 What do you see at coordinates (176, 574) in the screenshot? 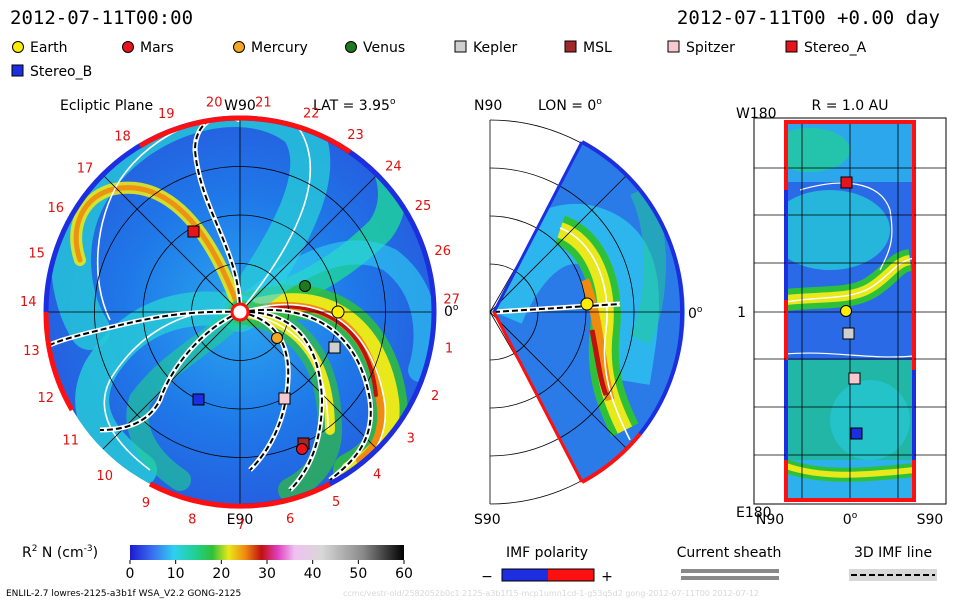
I see `colorbar-tick-label: 10` at bounding box center [176, 574].